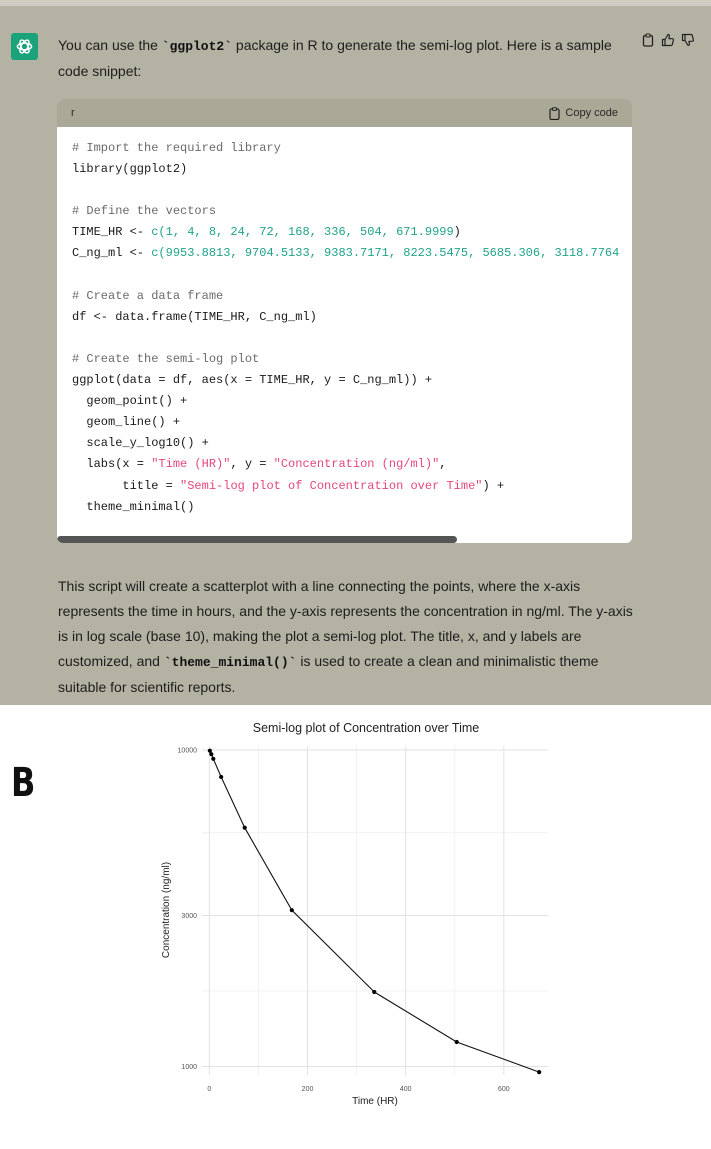 This screenshot has height=1149, width=711. I want to click on assistant-avatar, so click(24, 46).